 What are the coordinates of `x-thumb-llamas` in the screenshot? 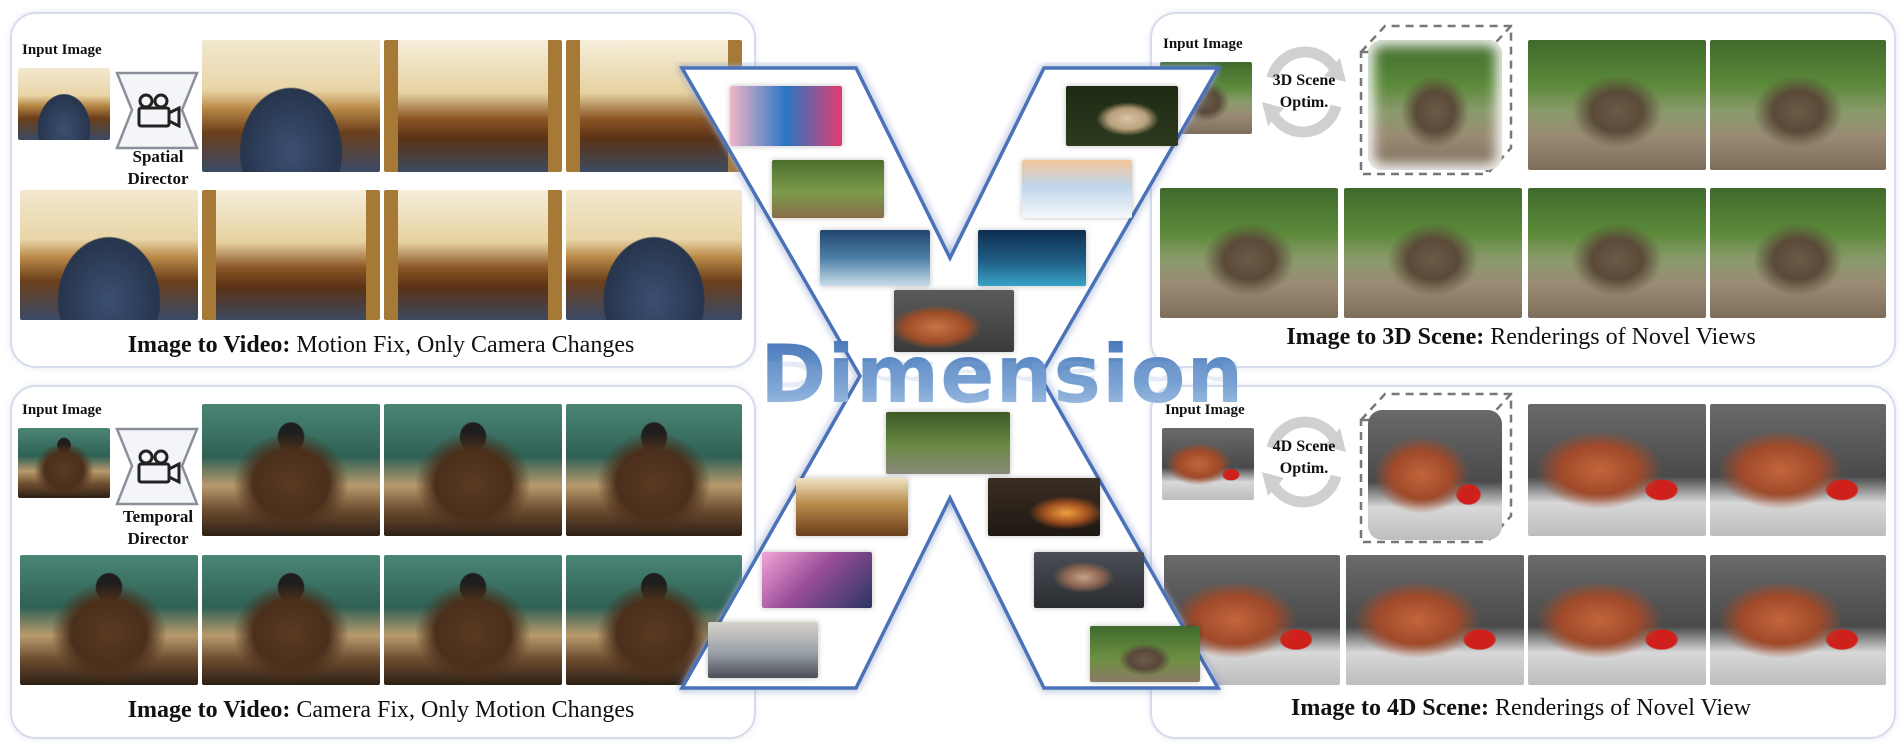 It's located at (786, 116).